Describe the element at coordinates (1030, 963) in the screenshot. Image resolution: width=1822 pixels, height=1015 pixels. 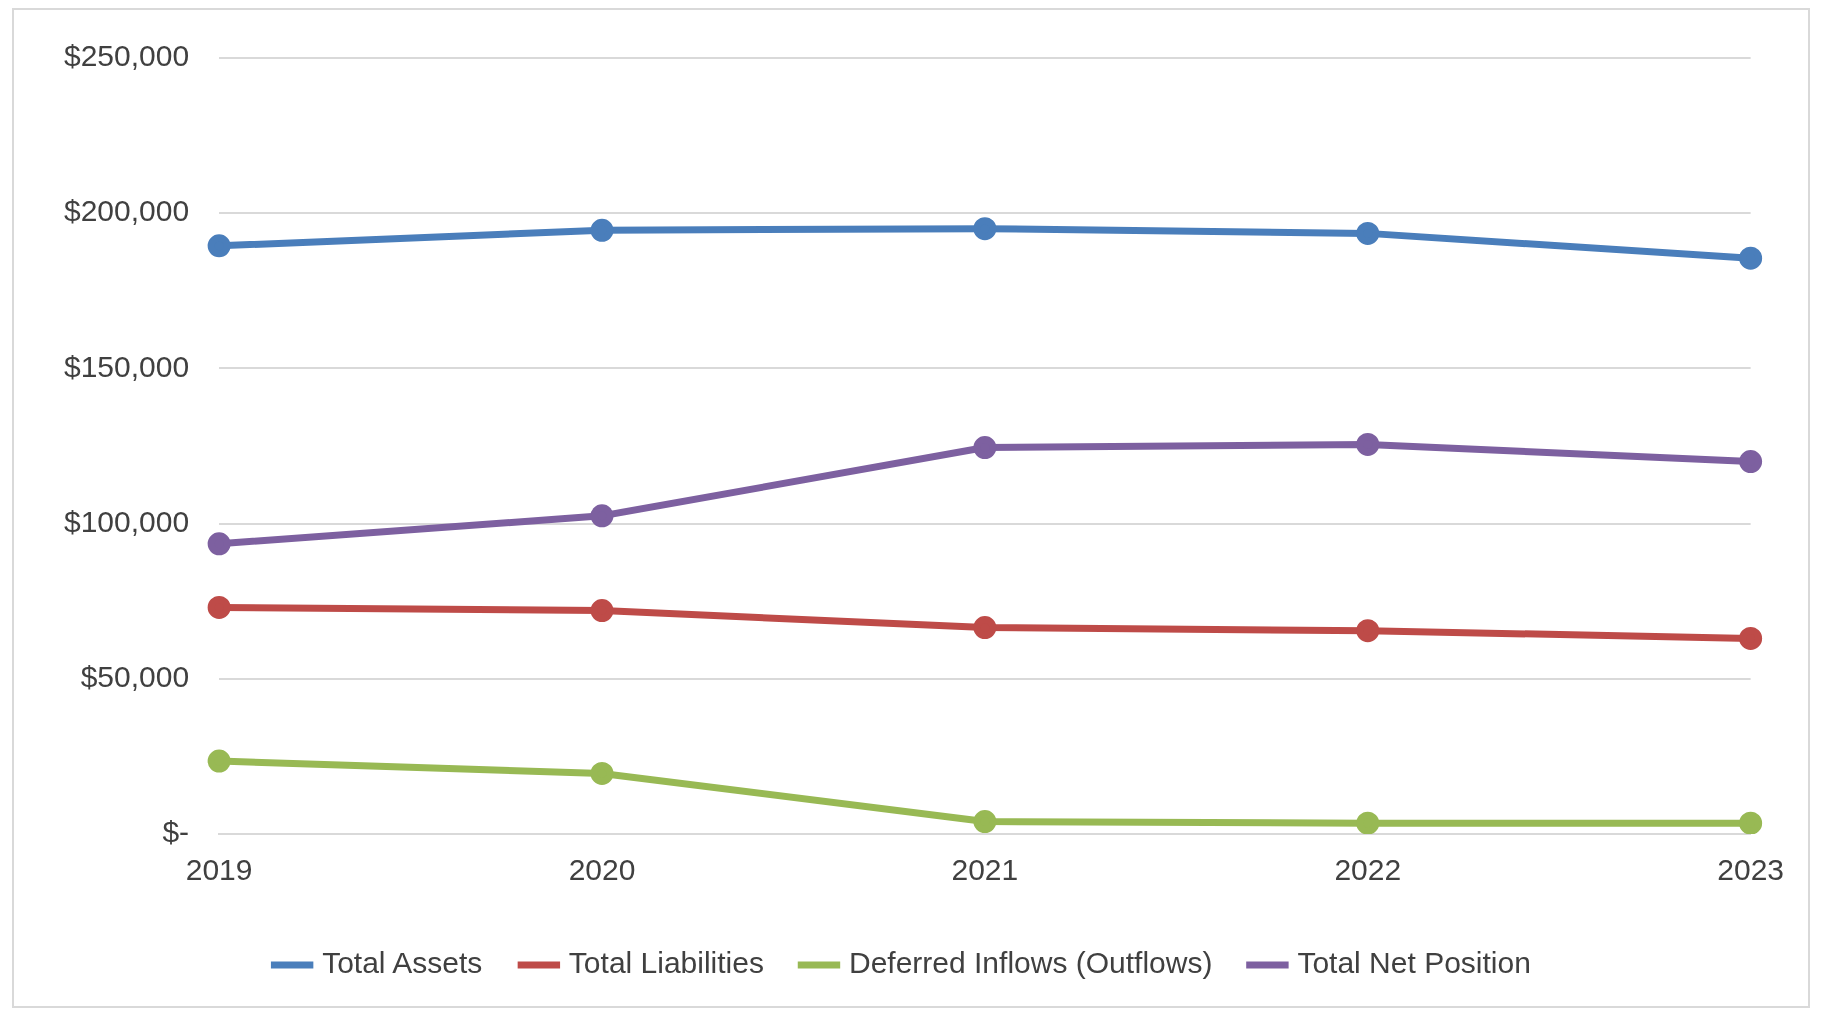
I see `legend-label: Deferred Inflows (Outflows)` at that location.